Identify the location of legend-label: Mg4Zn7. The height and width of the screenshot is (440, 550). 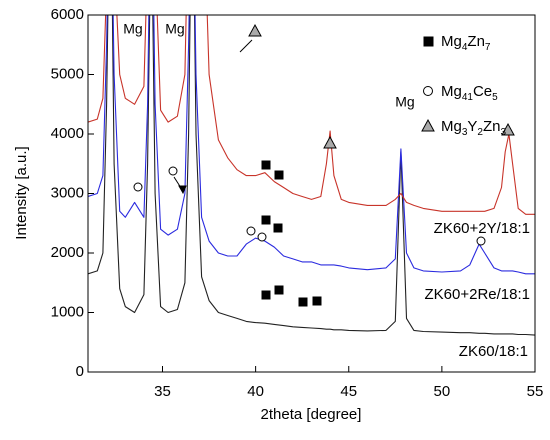
(466, 43).